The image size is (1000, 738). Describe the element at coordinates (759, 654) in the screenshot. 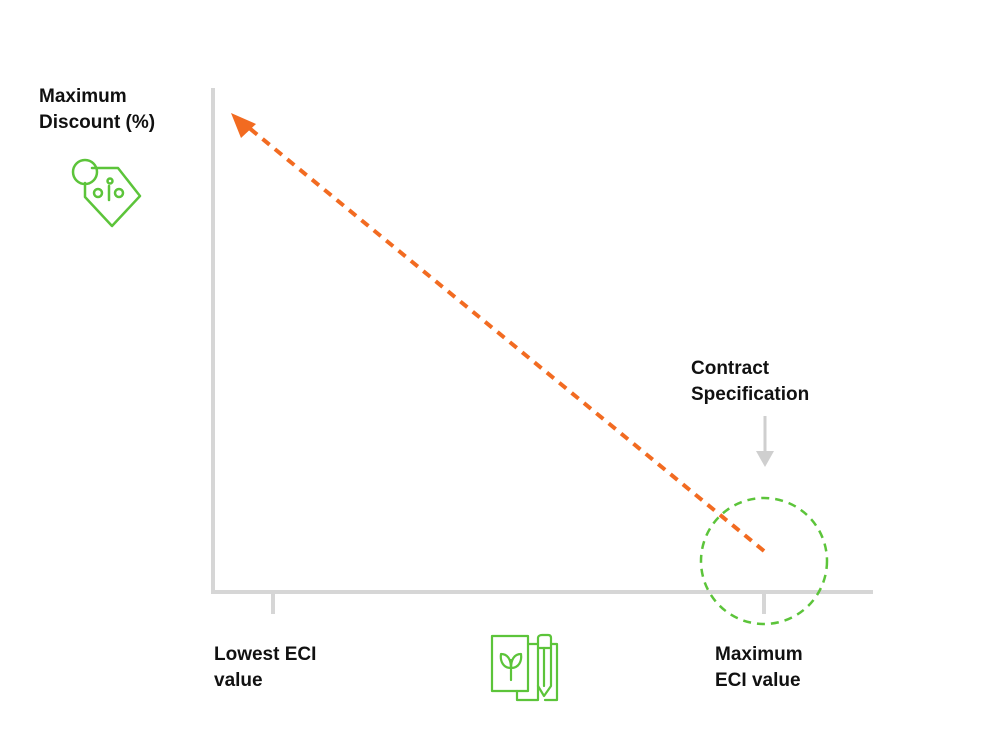

I see `x-max-label-line1: Maximum` at that location.